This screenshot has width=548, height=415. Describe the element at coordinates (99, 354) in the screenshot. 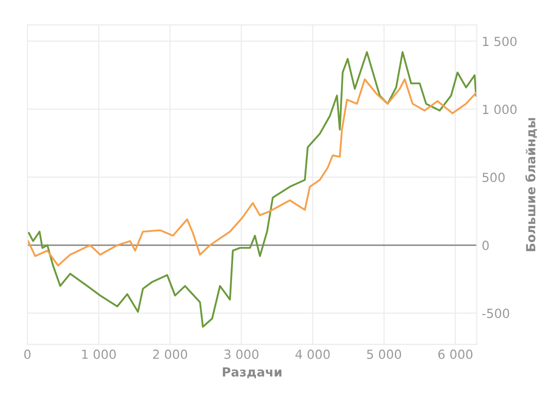

I see `x-tick-label: 1 000` at that location.